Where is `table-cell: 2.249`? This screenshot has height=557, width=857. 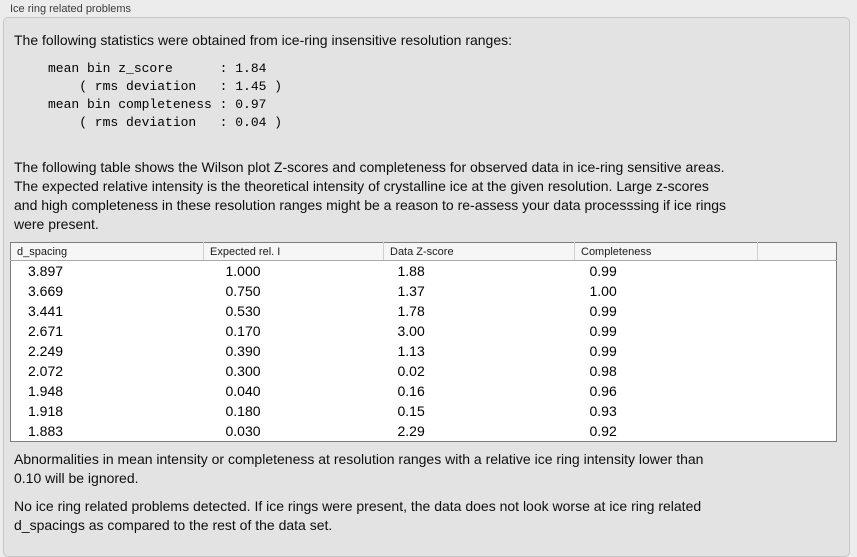 table-cell: 2.249 is located at coordinates (46, 351).